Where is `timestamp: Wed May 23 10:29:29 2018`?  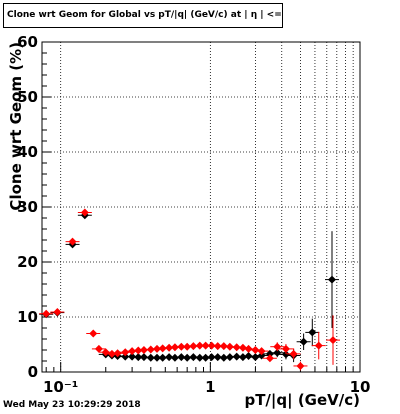
timestamp: Wed May 23 10:29:29 2018 is located at coordinates (72, 405).